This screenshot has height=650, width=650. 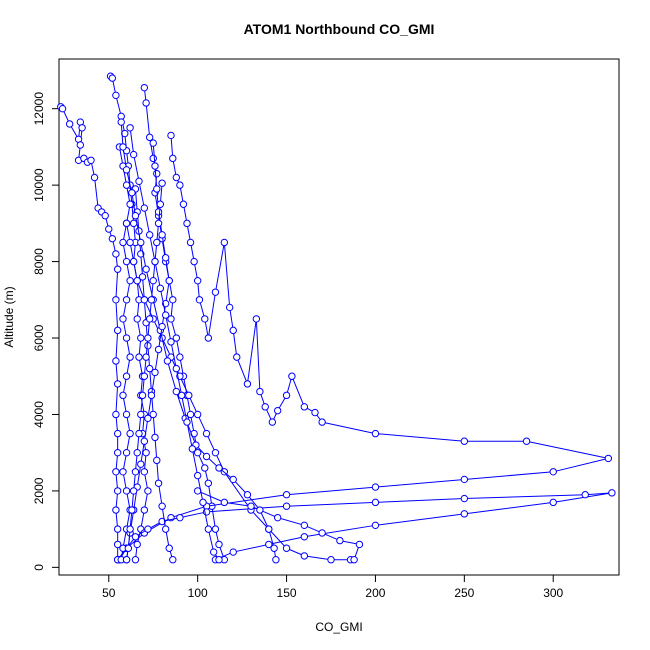 I want to click on y-tick-label: 6000, so click(x=39, y=337).